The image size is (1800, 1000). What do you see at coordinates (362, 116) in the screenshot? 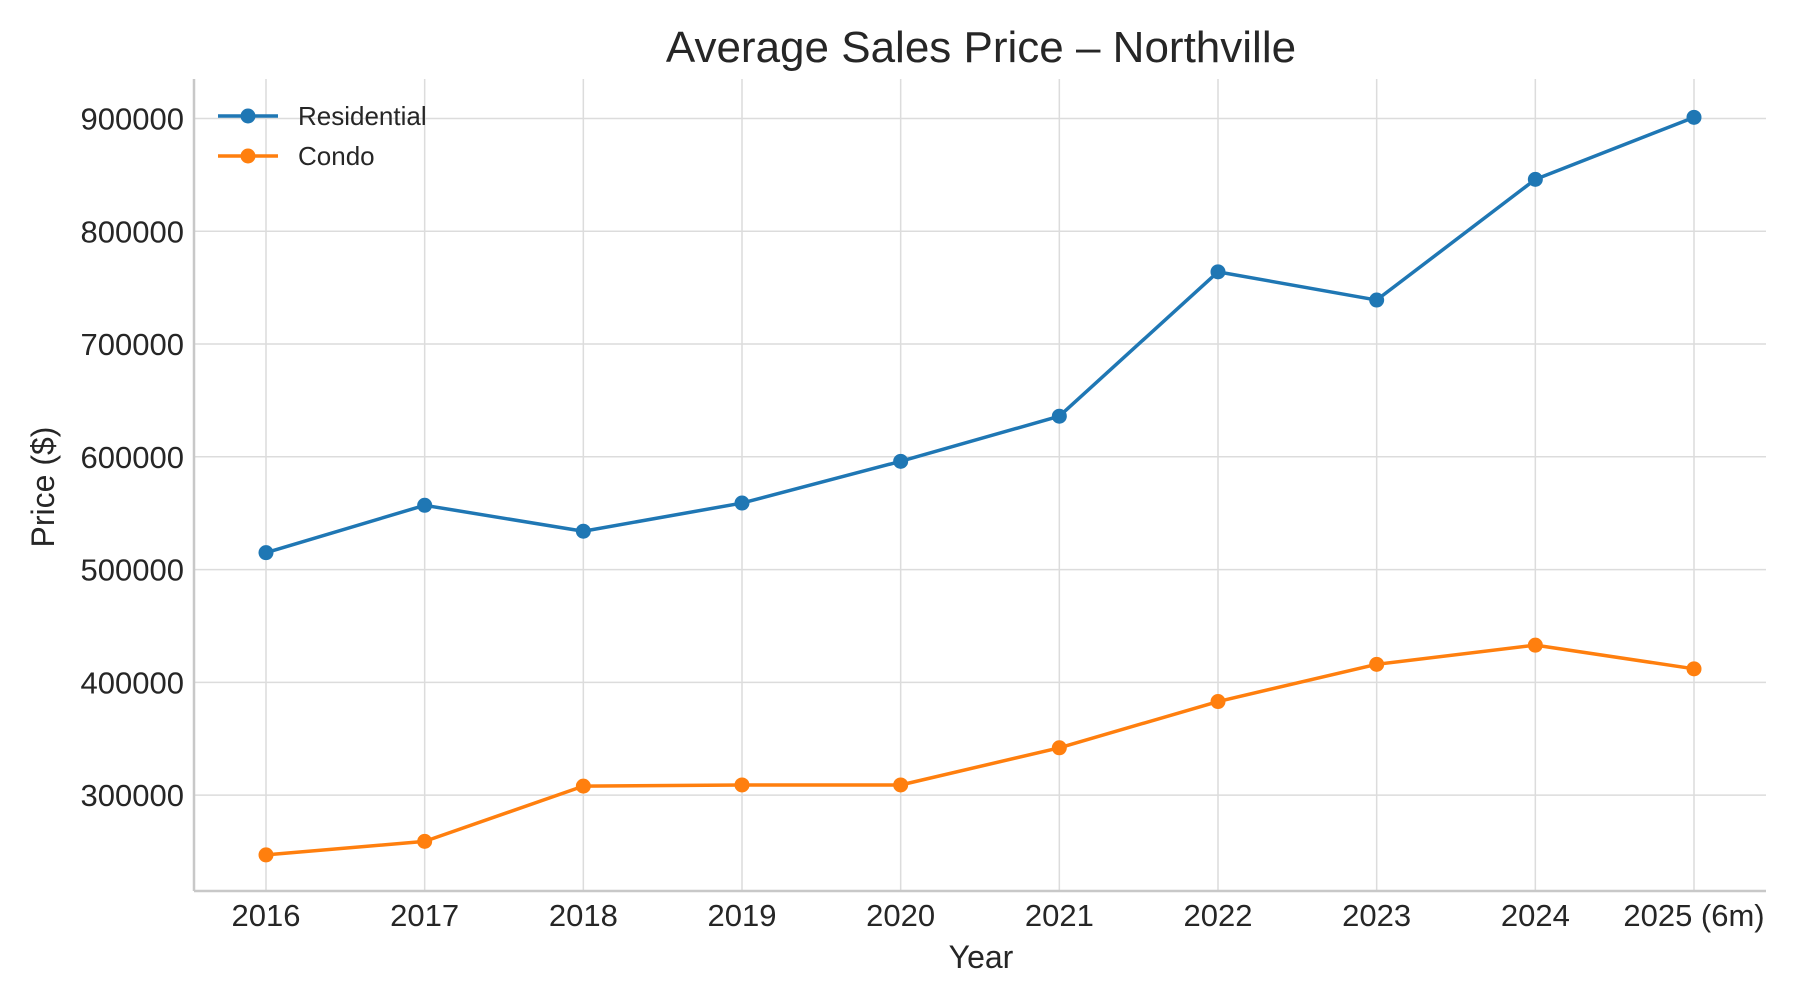
I see `legend-label-residential: Residential` at bounding box center [362, 116].